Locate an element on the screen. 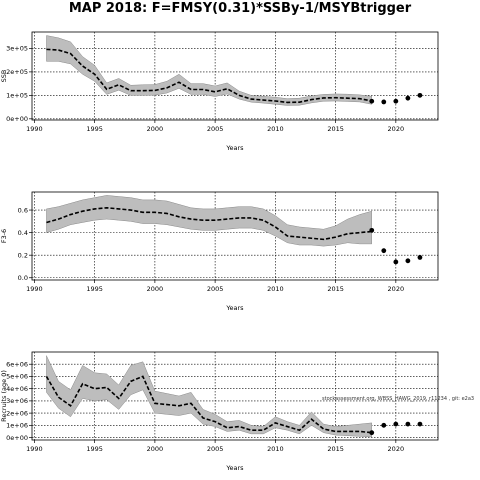 This screenshot has width=480, height=480. f-ytick-label: 0.6 is located at coordinates (23, 210).